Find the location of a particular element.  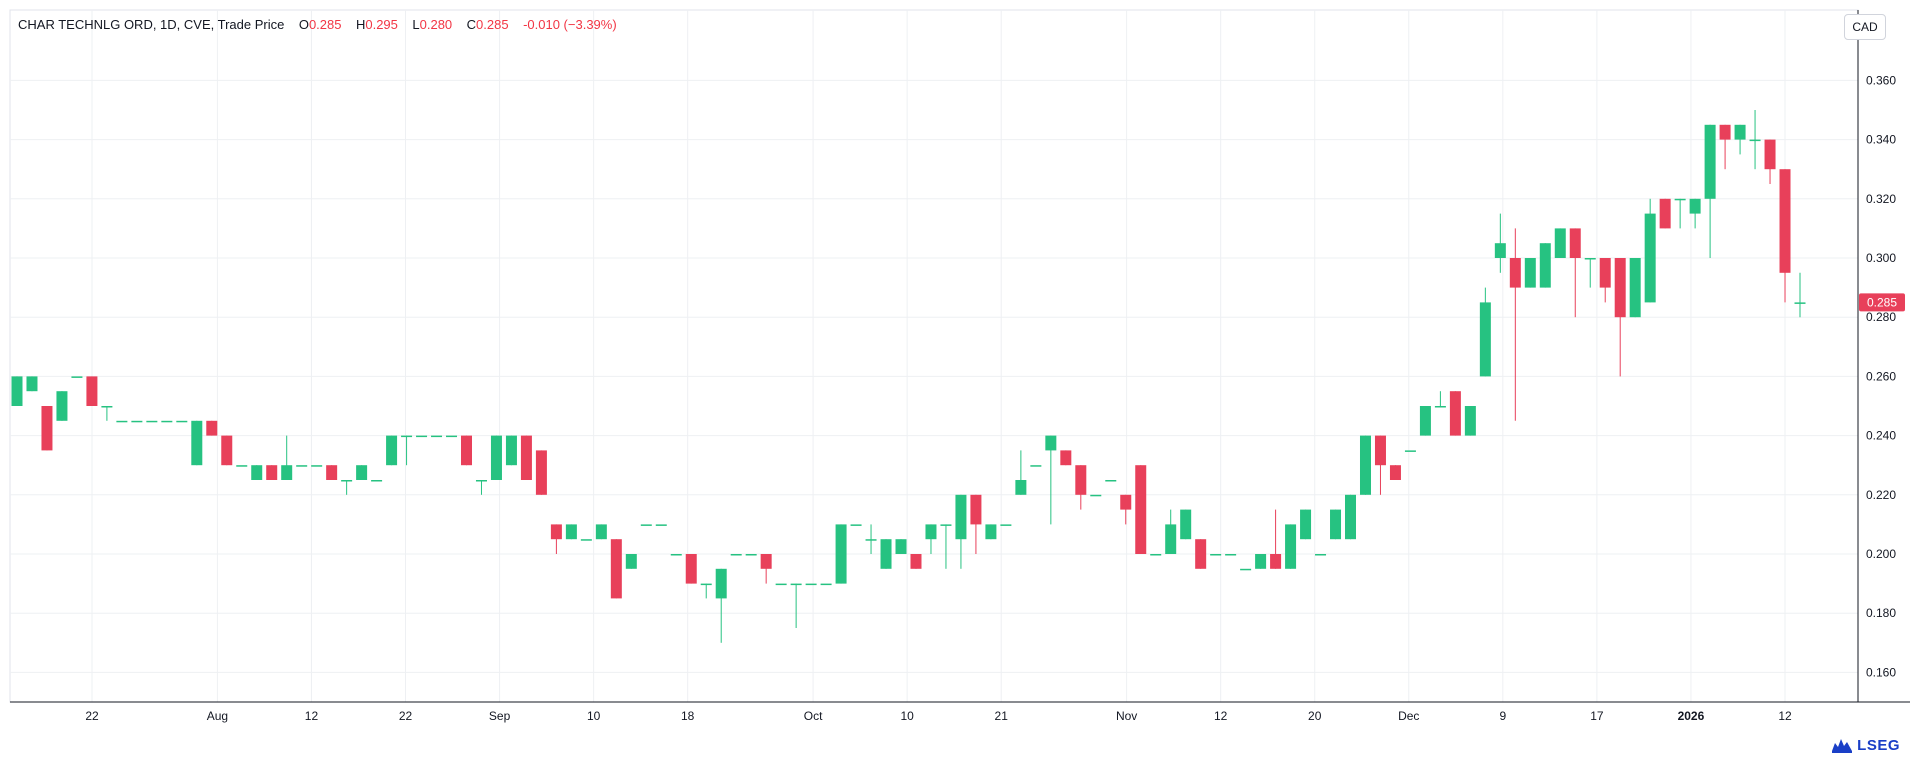

x-tick-label: 9 is located at coordinates (1502, 716).